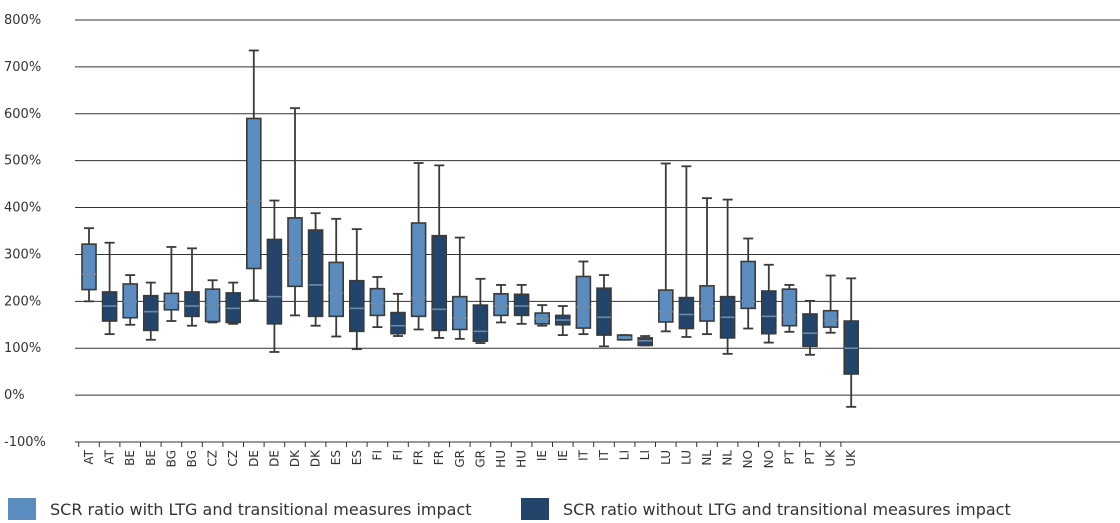 This screenshot has width=1120, height=523. Describe the element at coordinates (22, 301) in the screenshot. I see `y-tick-label: 200%` at that location.